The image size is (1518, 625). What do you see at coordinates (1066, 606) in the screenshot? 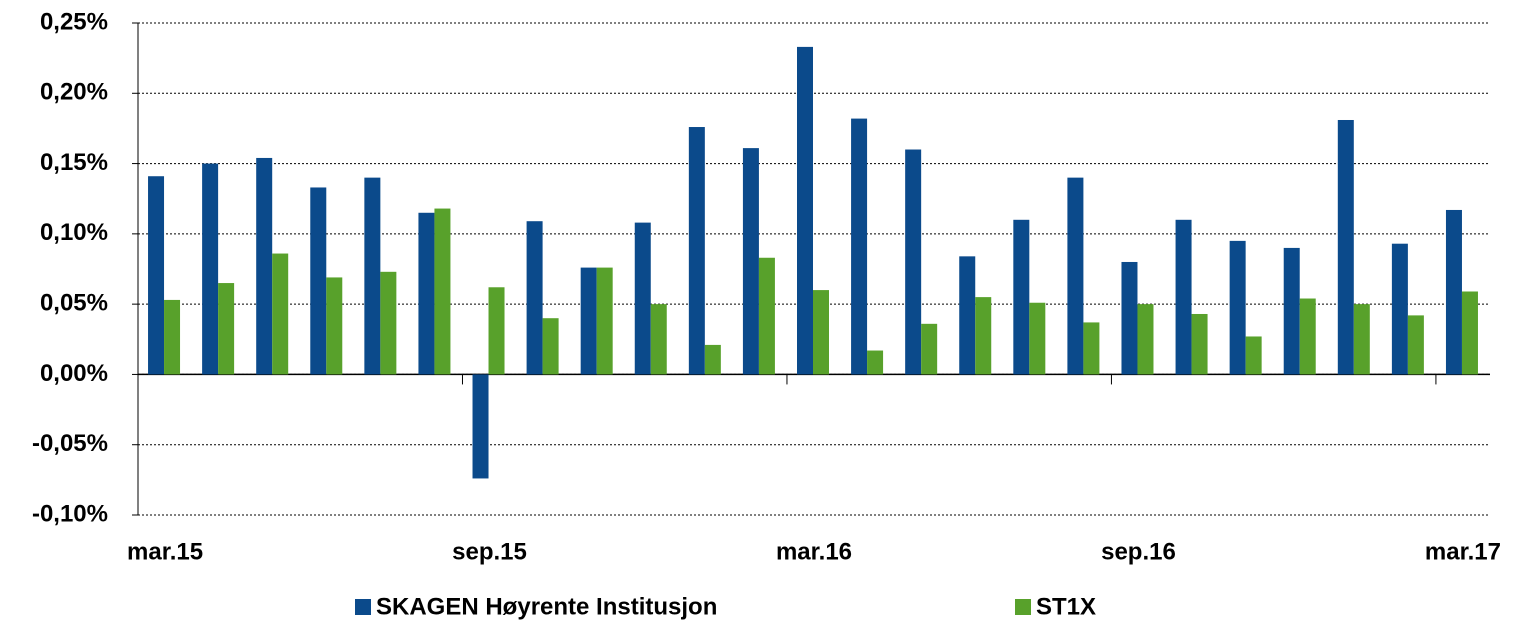
I see `legend-label: ST1X` at bounding box center [1066, 606].